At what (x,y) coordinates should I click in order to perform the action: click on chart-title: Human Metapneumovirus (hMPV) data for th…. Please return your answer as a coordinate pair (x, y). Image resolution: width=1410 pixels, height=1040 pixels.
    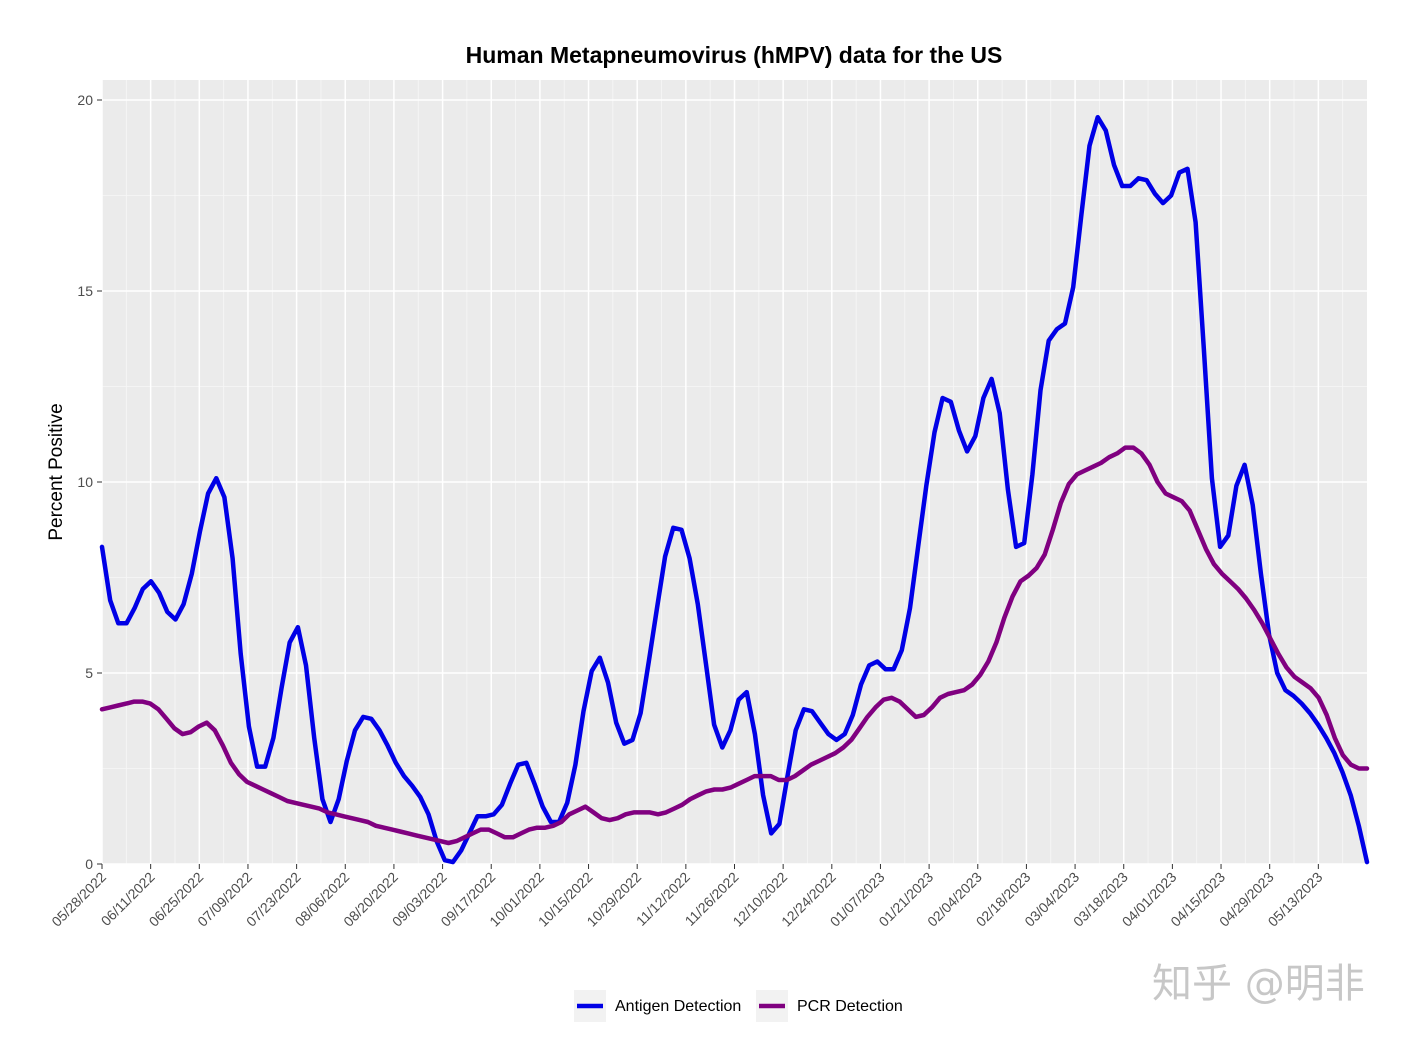
    Looking at the image, I should click on (734, 55).